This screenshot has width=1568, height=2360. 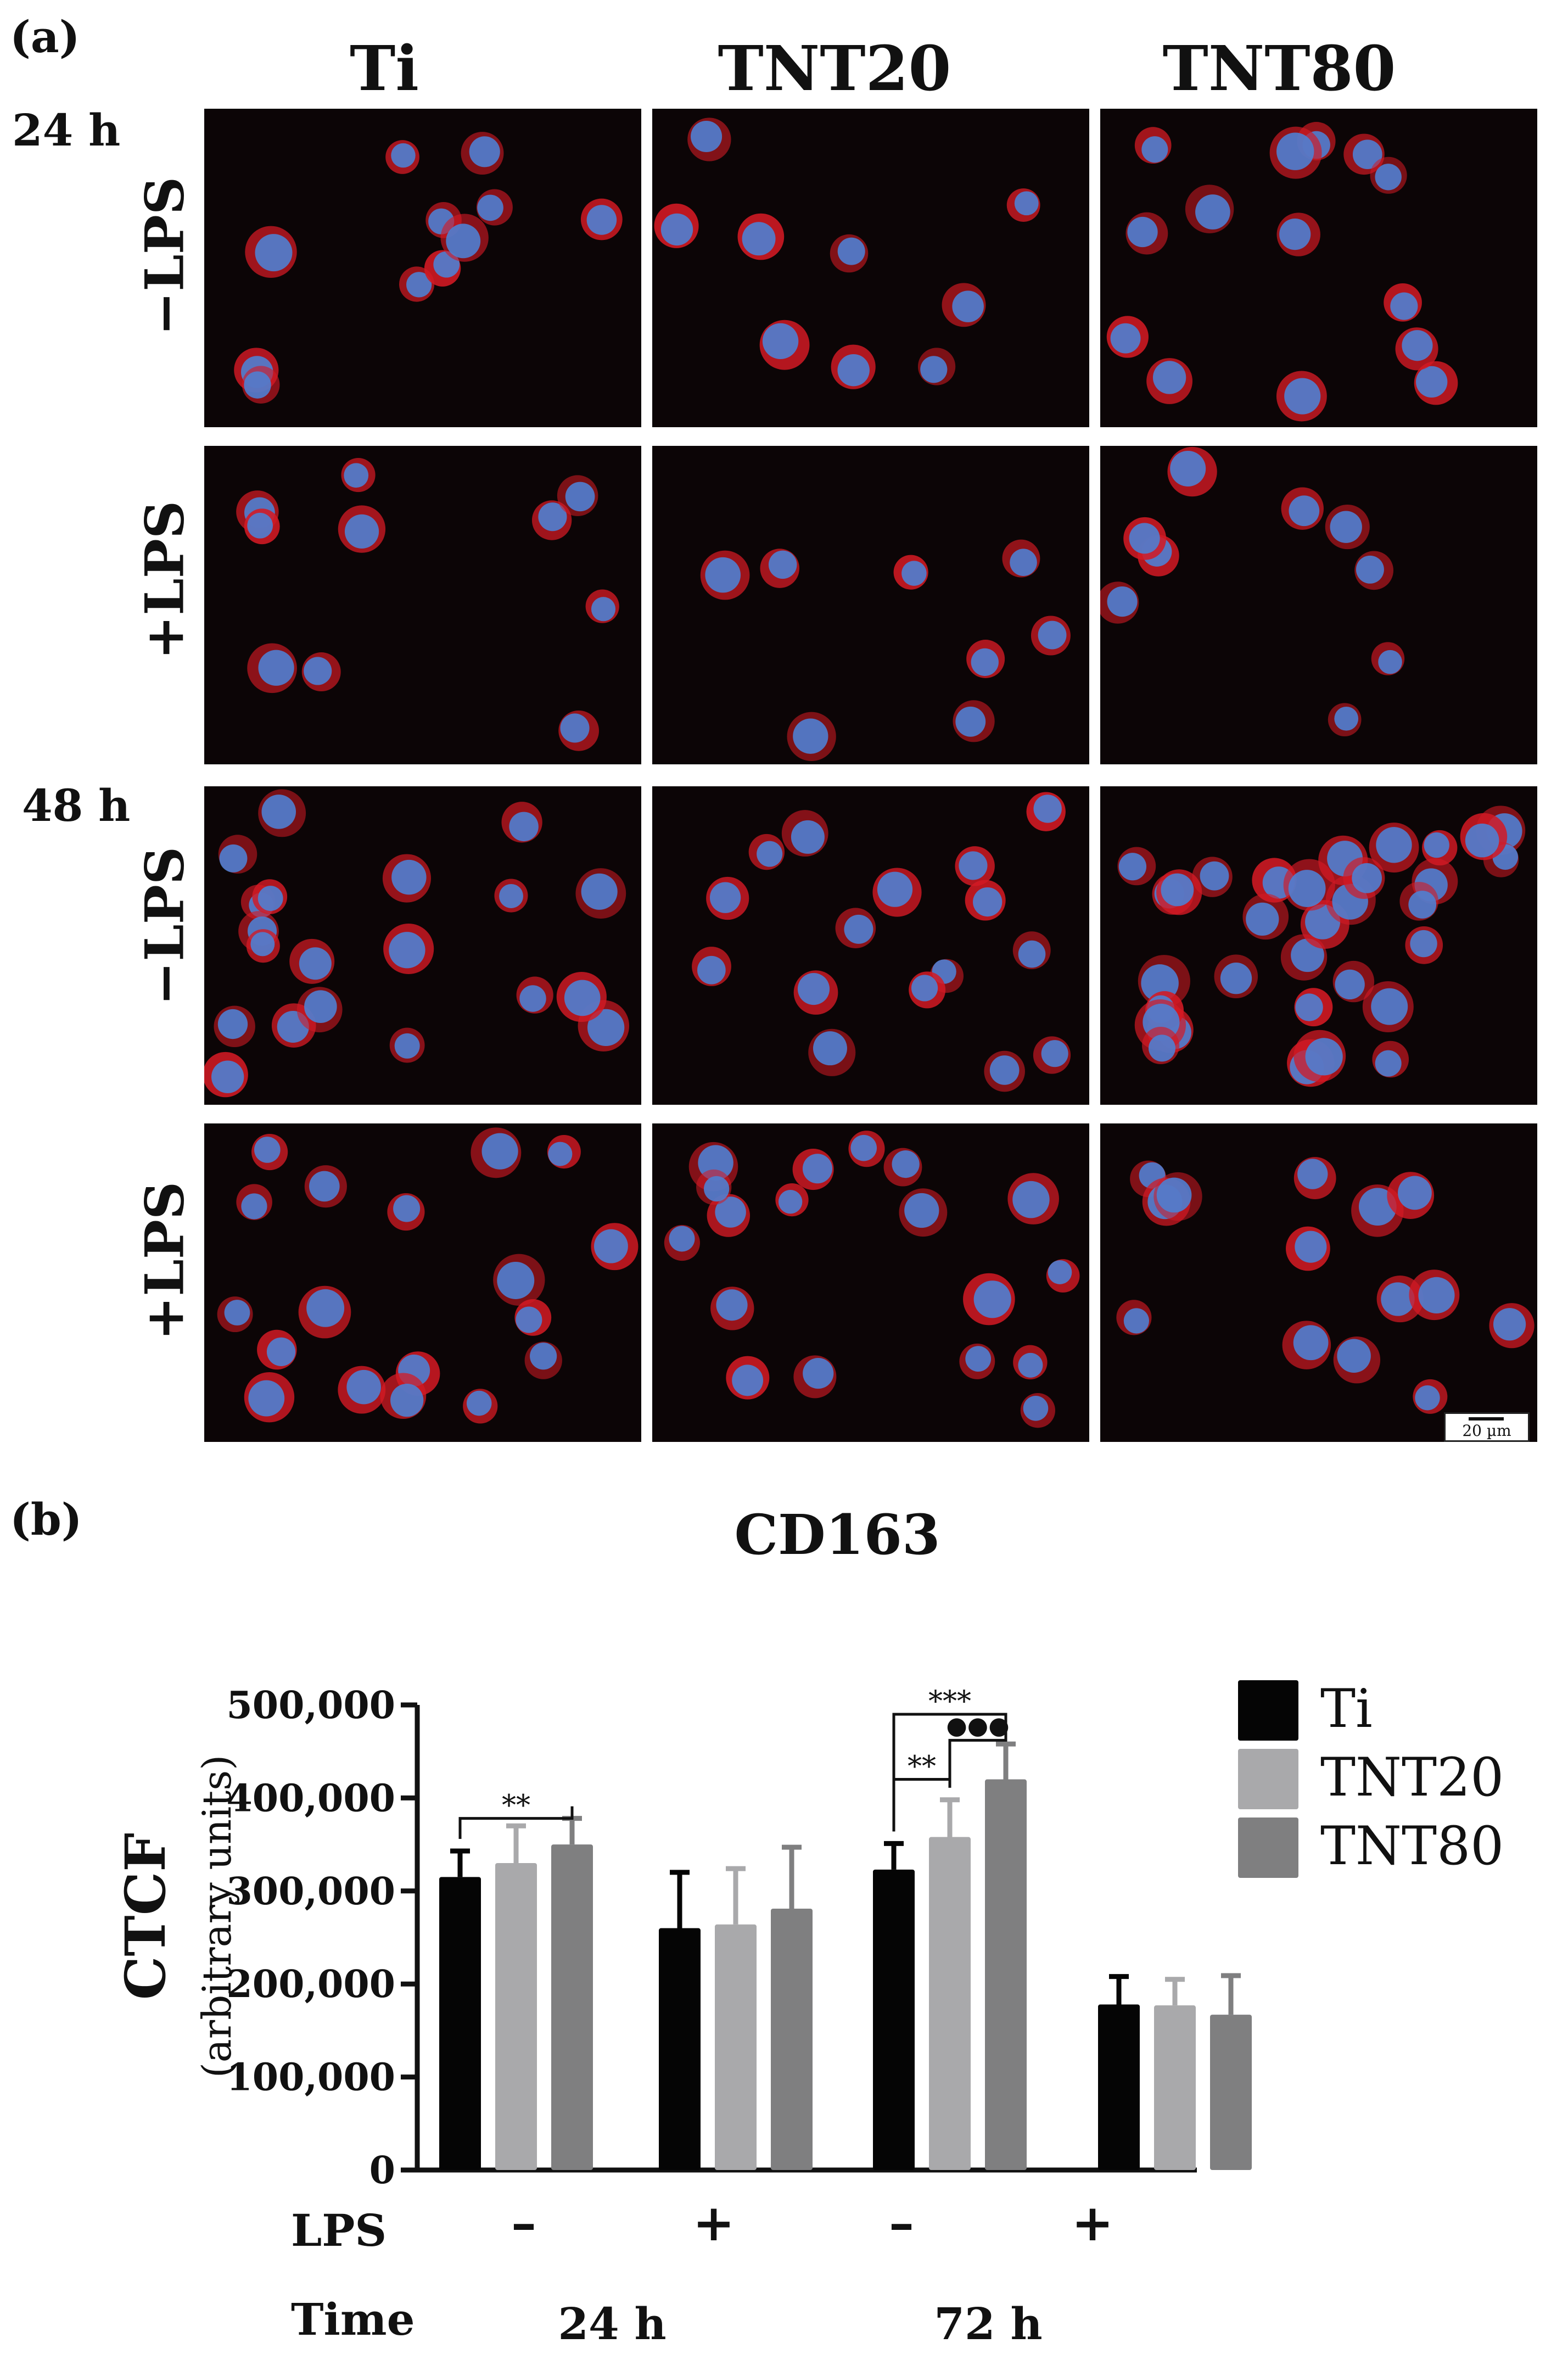 I want to click on time-label-48h: 48 h, so click(x=77, y=805).